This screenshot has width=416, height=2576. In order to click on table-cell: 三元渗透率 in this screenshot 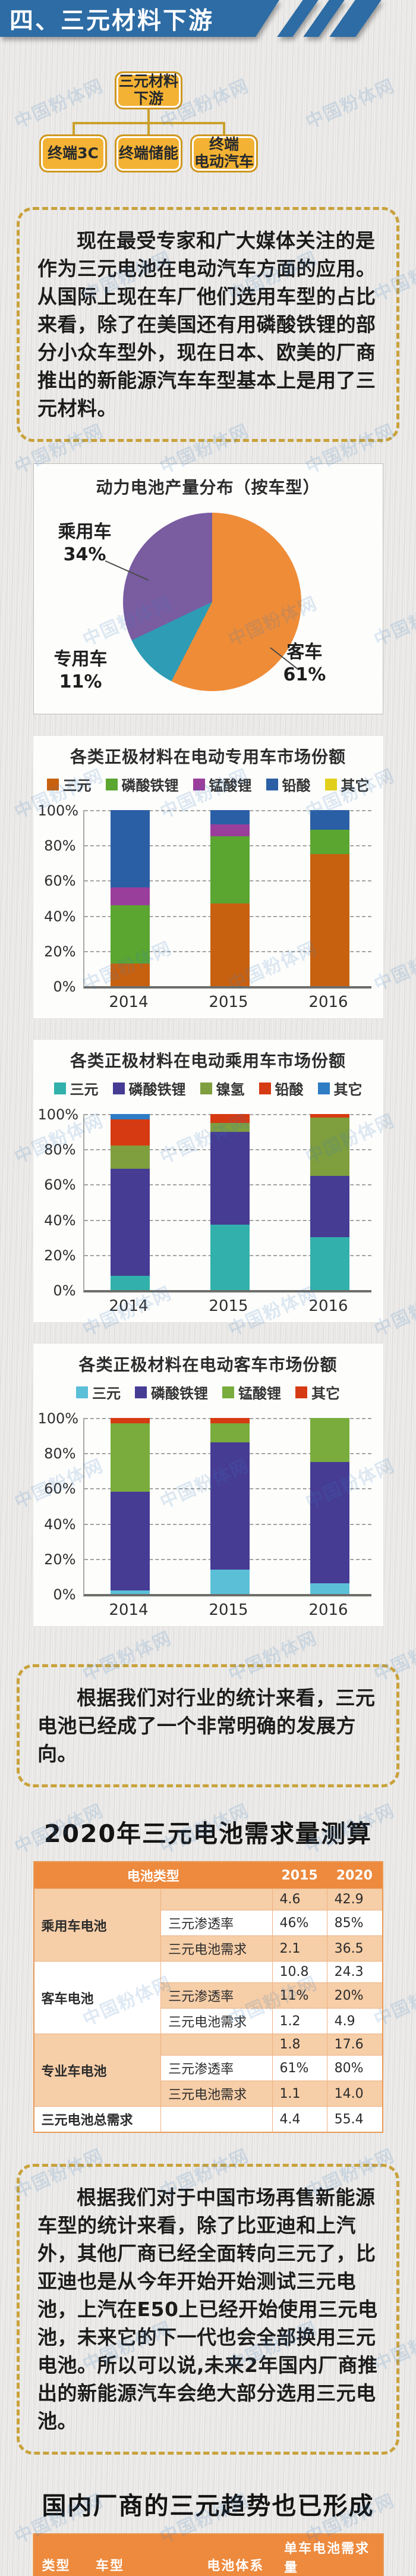, I will do `click(217, 2068)`.